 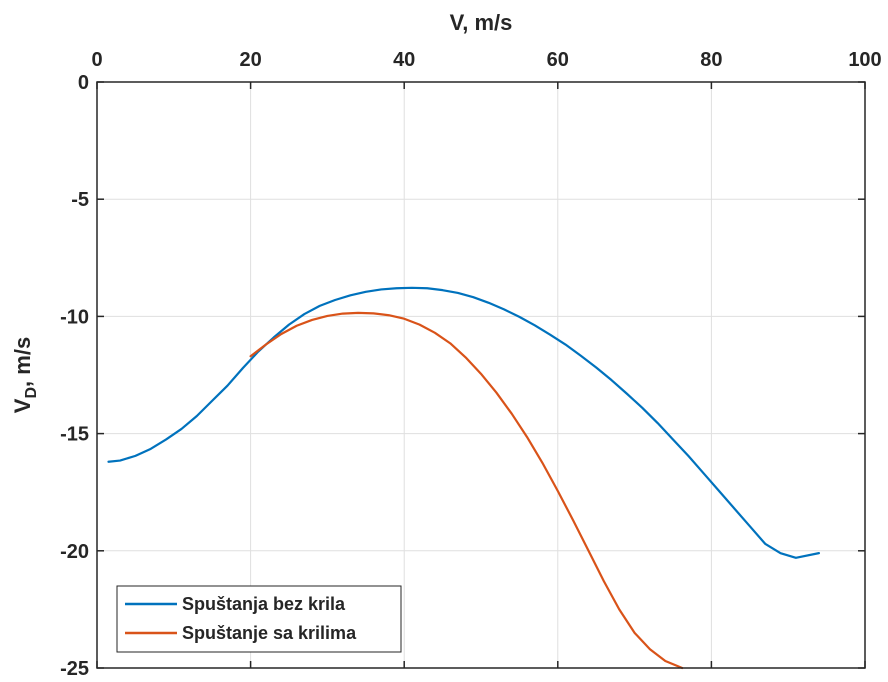 I want to click on y-axis-label-rest: , m/s, so click(x=22, y=362).